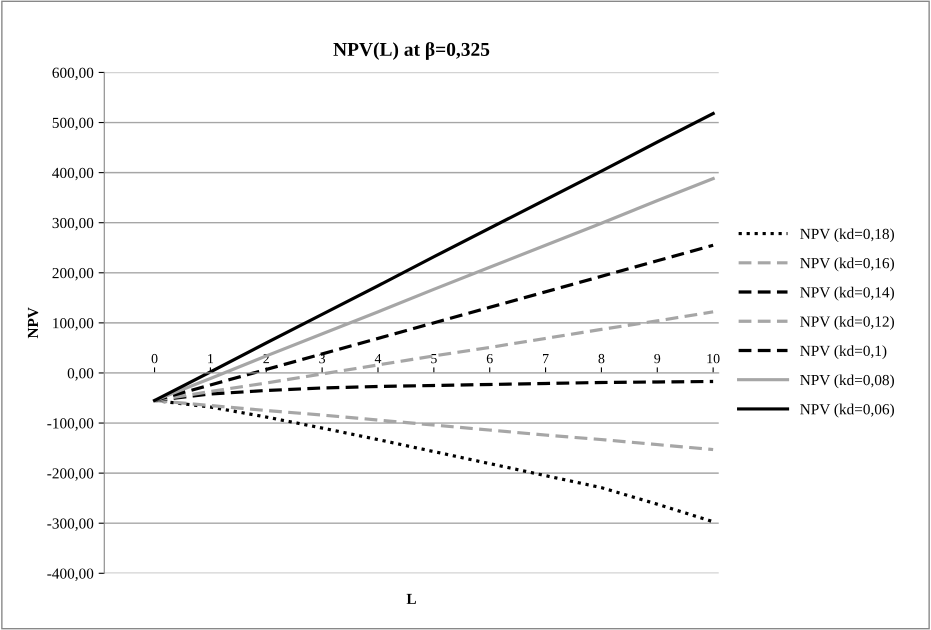 The height and width of the screenshot is (630, 931). I want to click on x-tick-label: 4, so click(378, 359).